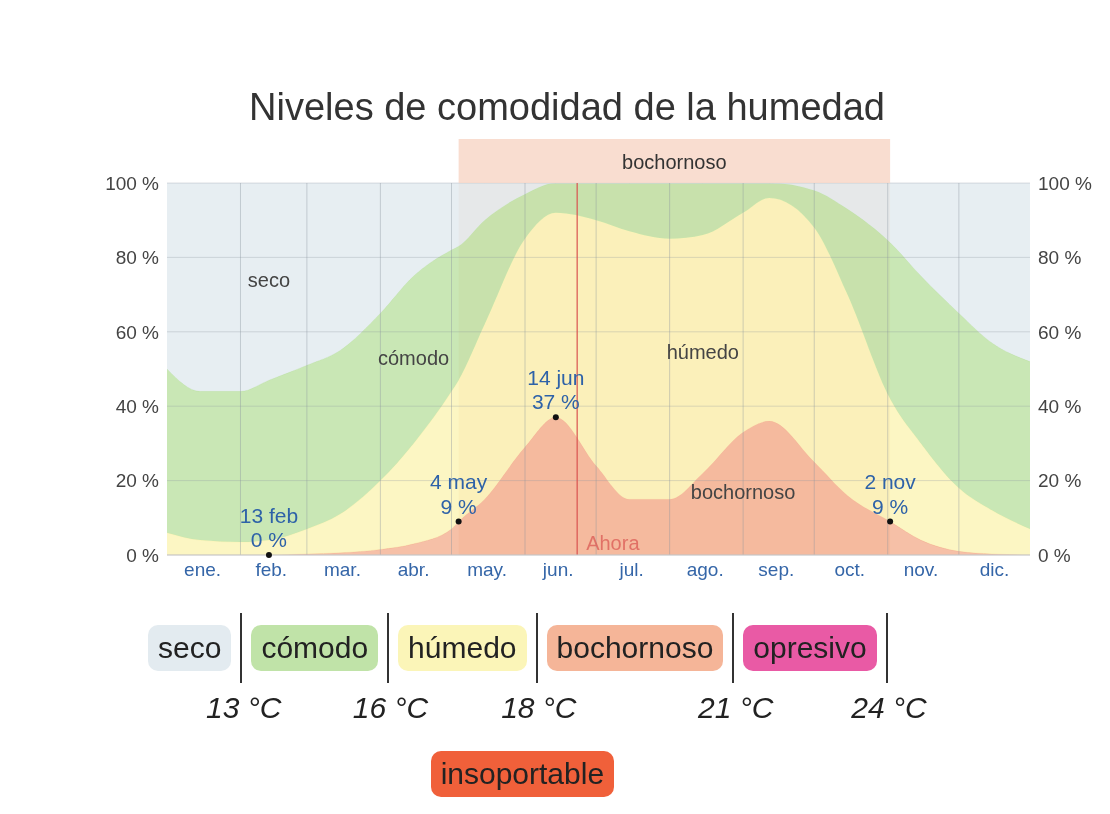 This screenshot has width=1110, height=814. I want to click on annotation: 2 nov 9 %, so click(890, 494).